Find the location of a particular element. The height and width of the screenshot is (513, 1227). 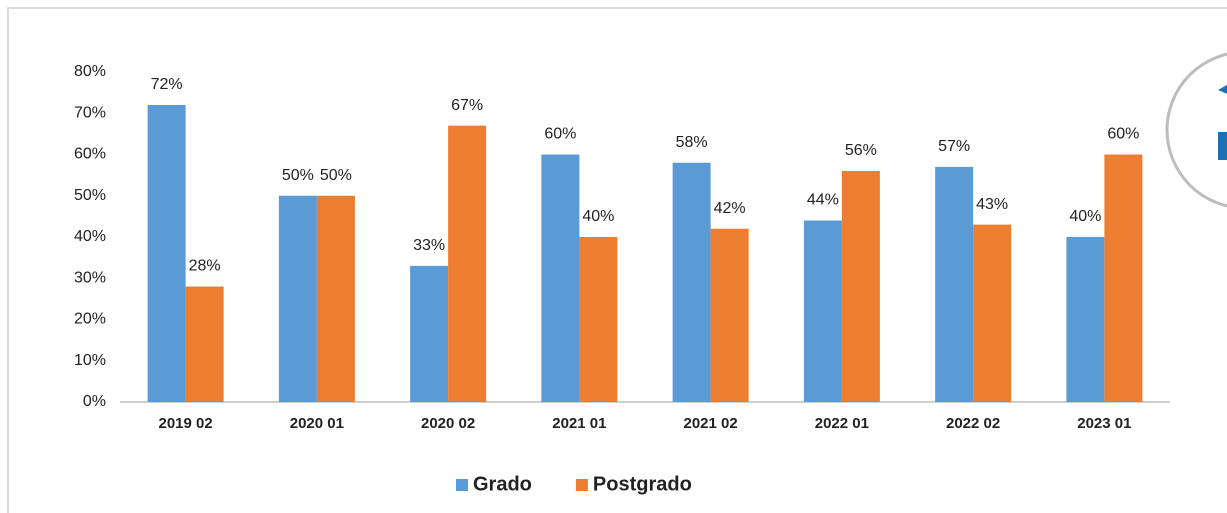

x-tick-label: 2021 02 is located at coordinates (711, 423).